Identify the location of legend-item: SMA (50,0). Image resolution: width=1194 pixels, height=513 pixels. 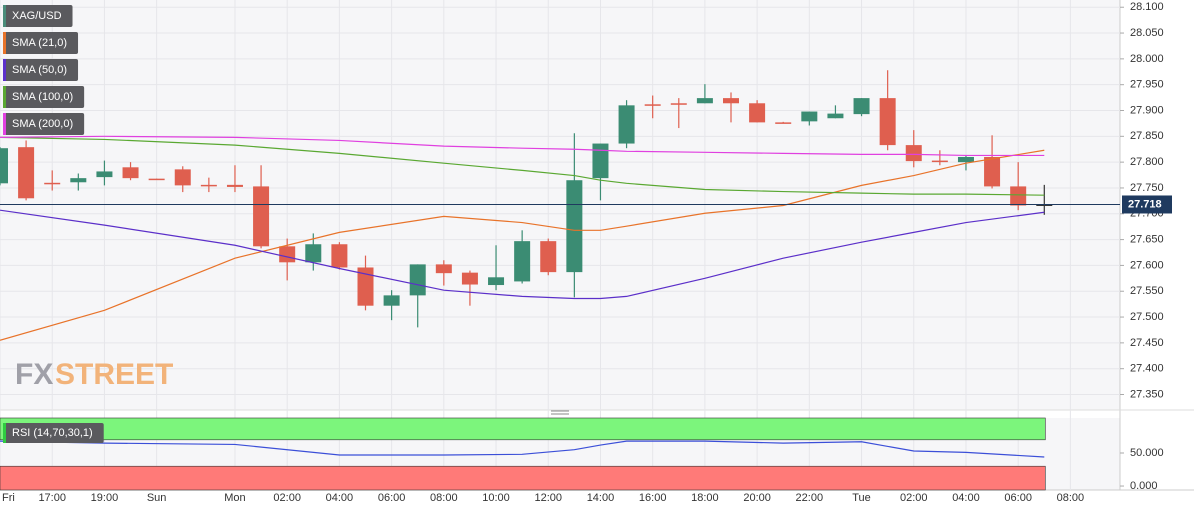
(41, 70).